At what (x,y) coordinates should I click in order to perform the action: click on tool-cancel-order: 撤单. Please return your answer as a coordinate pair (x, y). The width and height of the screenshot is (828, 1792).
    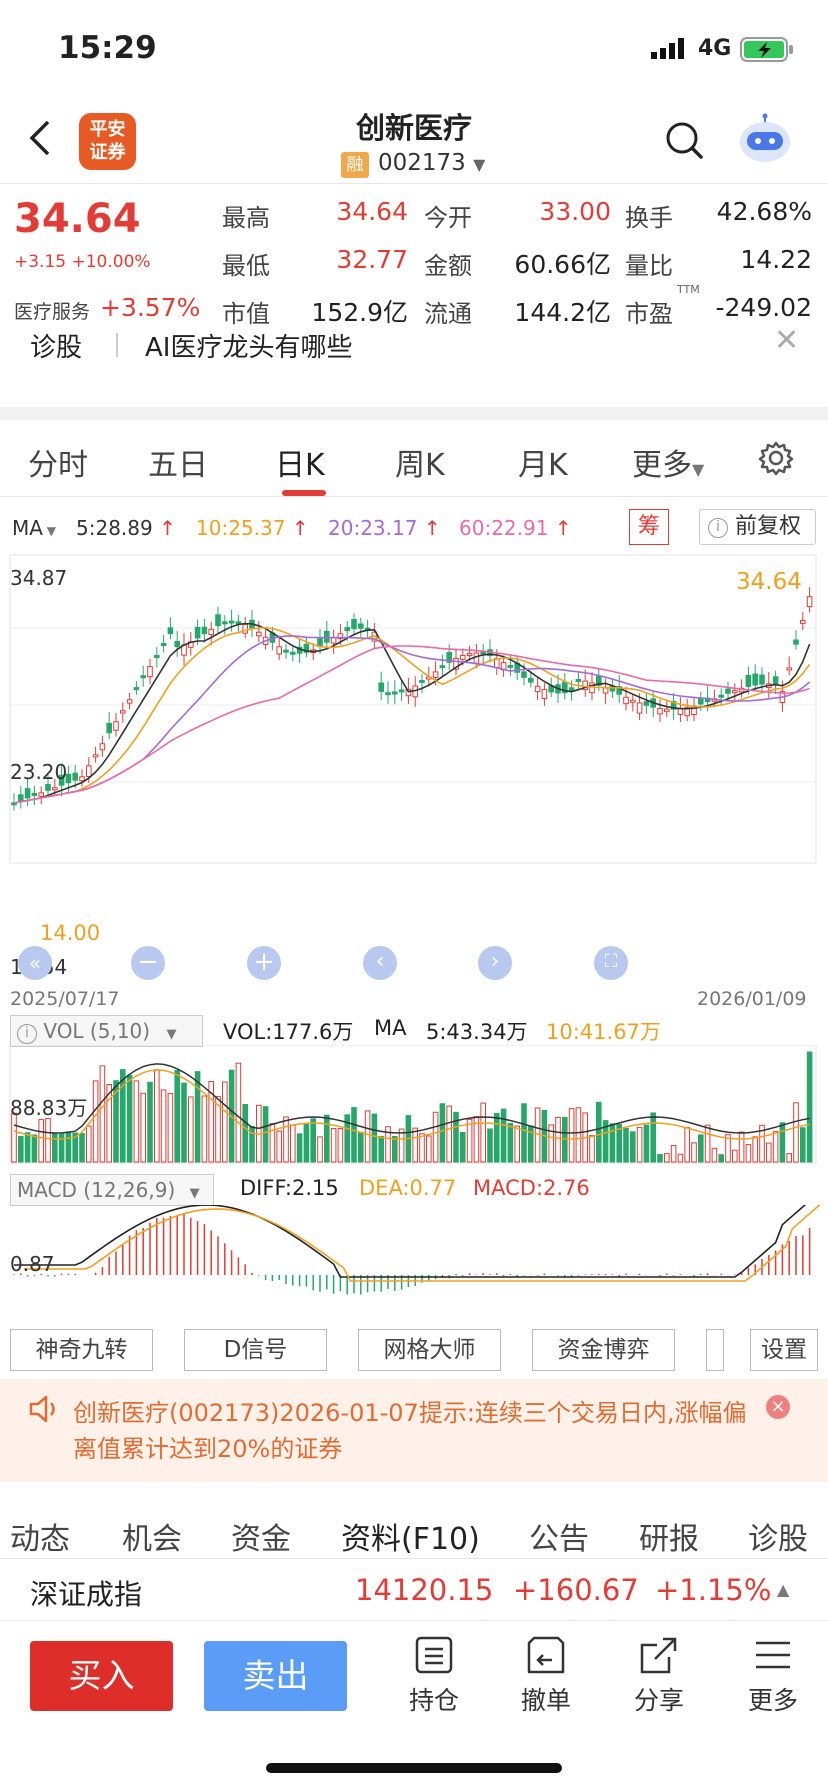
    Looking at the image, I should click on (546, 1676).